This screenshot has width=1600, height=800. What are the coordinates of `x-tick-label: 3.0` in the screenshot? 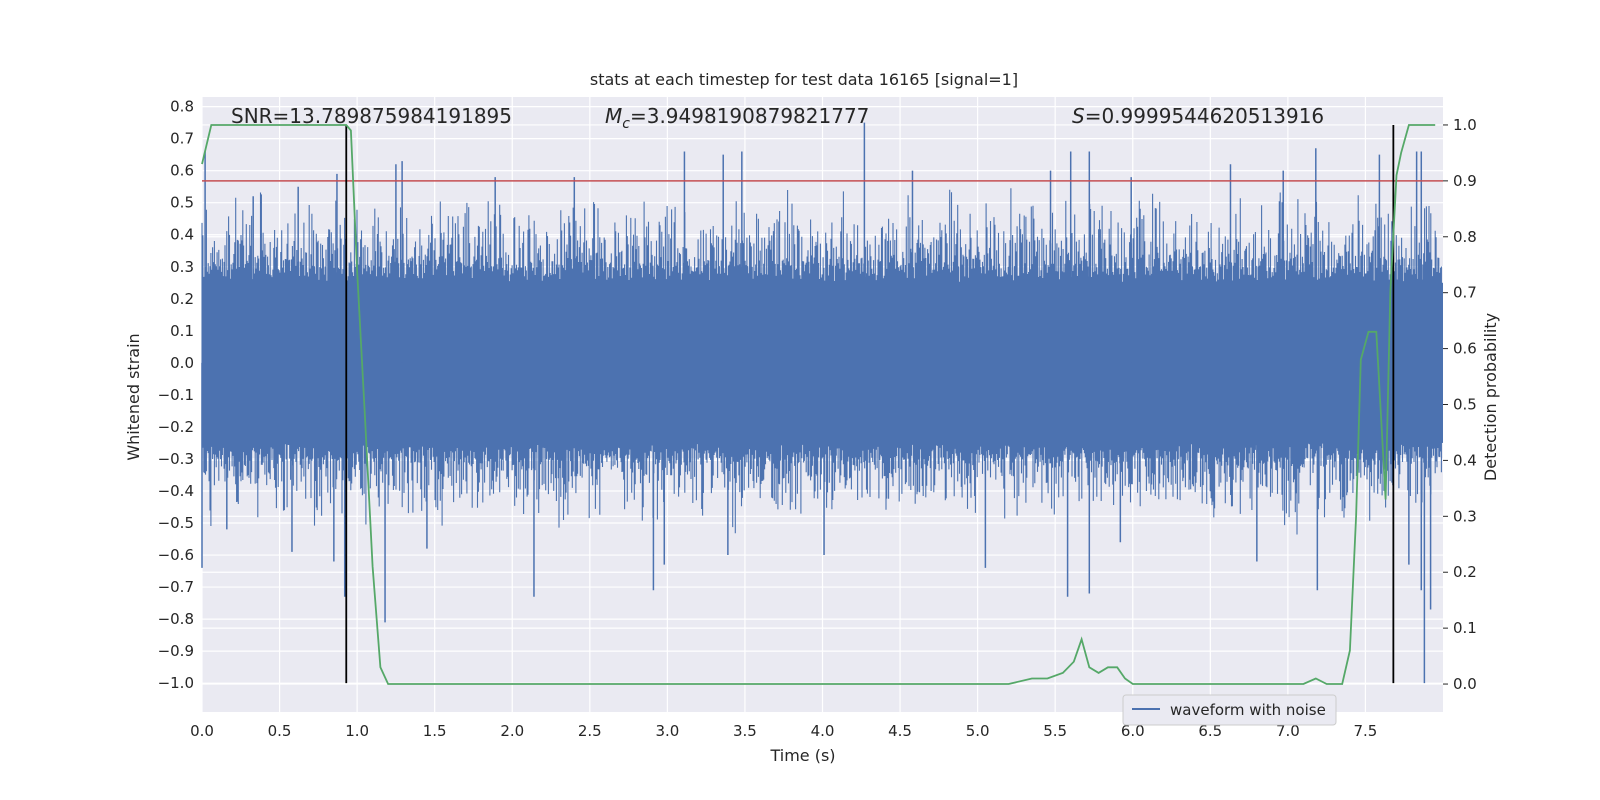 It's located at (667, 731).